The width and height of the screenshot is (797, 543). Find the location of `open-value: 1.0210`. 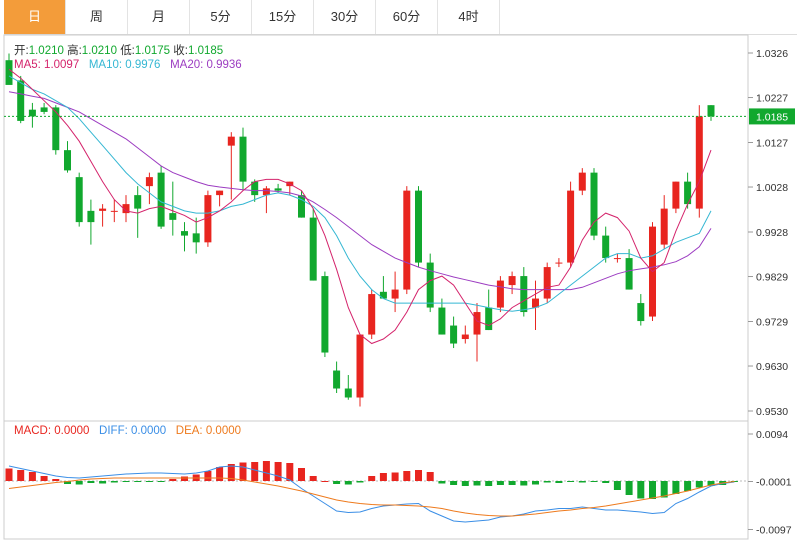

open-value: 1.0210 is located at coordinates (46, 51).